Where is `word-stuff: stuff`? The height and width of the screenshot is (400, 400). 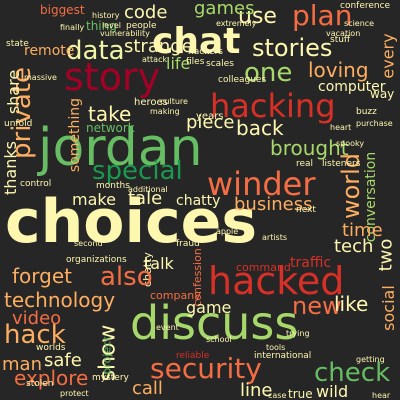
word-stuff: stuff is located at coordinates (340, 40).